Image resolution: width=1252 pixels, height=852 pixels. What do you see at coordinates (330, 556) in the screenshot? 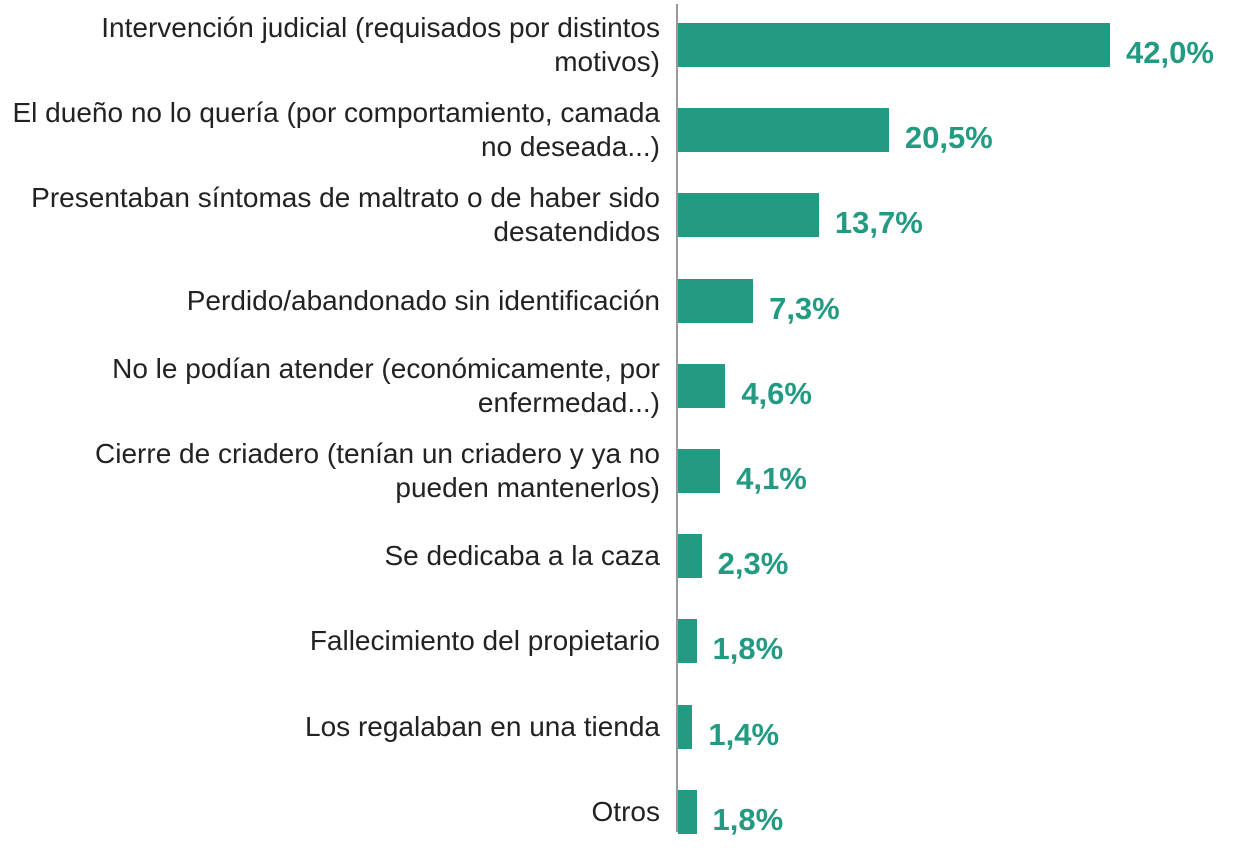
I see `category-label: Se dedicaba a la caza` at bounding box center [330, 556].